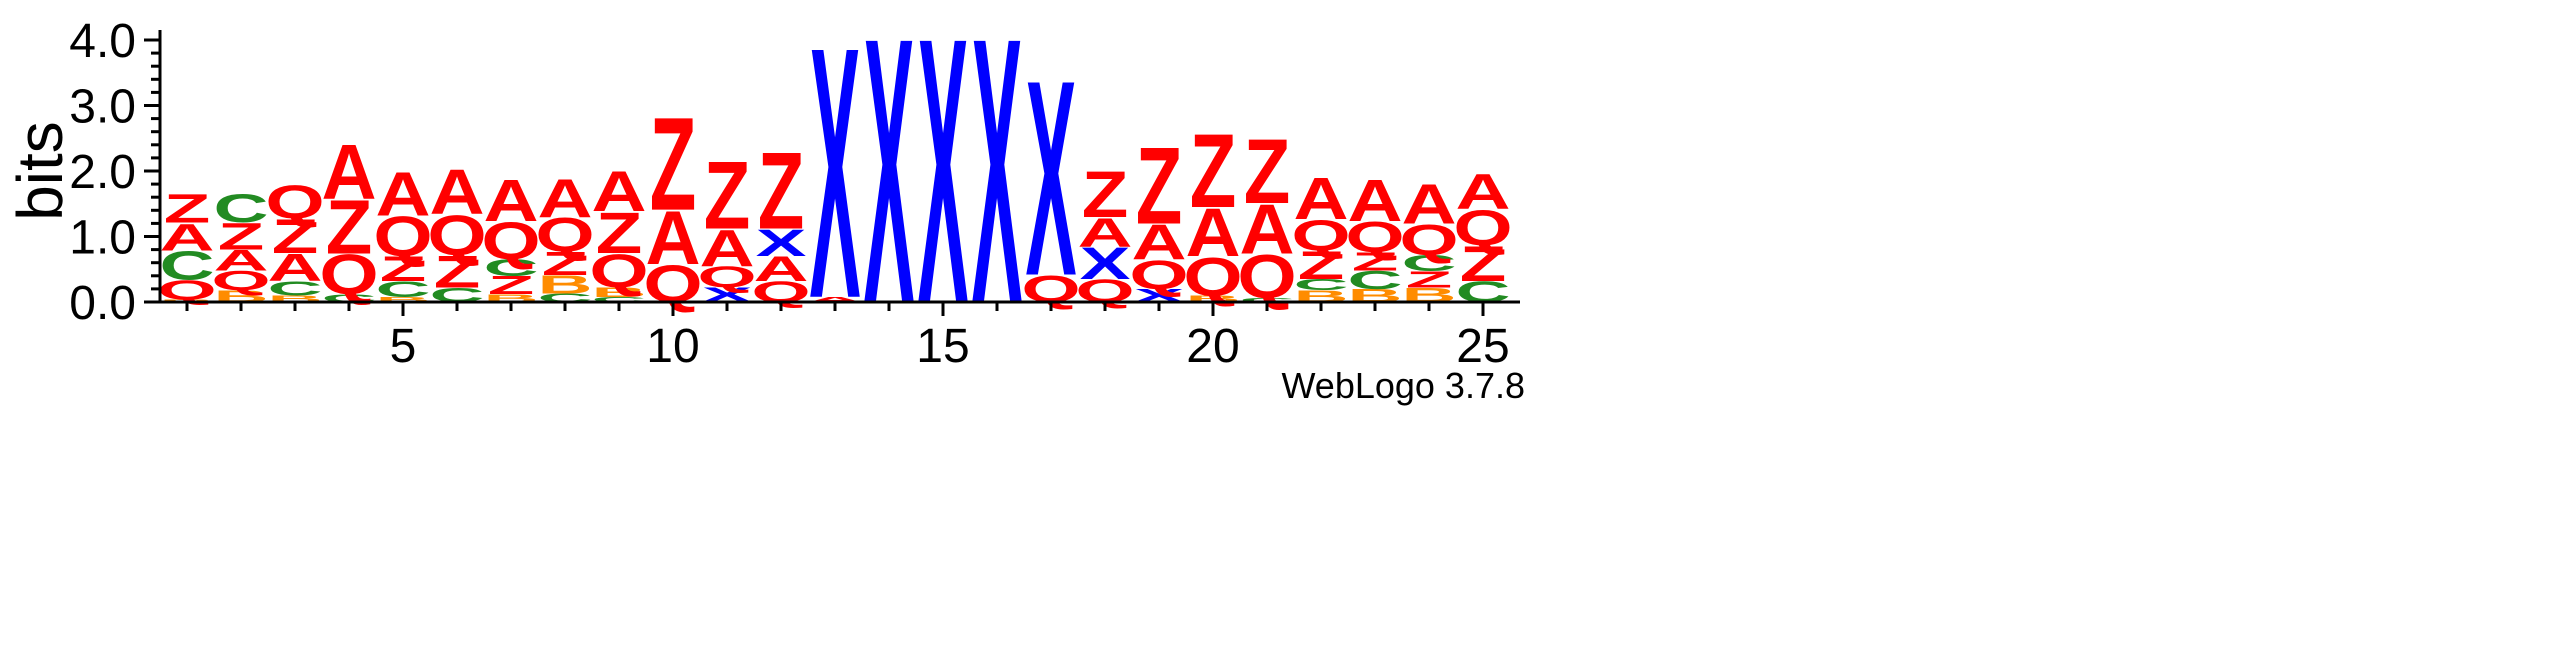  I want to click on weblogo-version-label: WebLogo 3.7.8, so click(1403, 385).